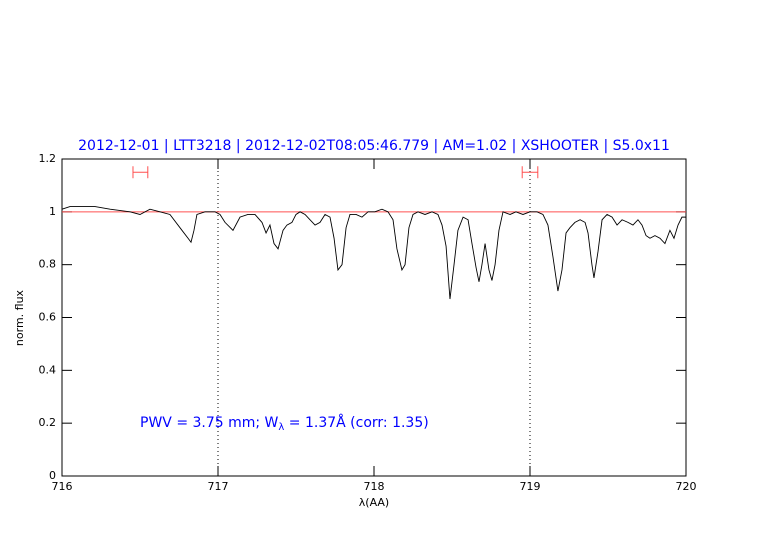  What do you see at coordinates (48, 422) in the screenshot?
I see `y-tick-label: 0.2` at bounding box center [48, 422].